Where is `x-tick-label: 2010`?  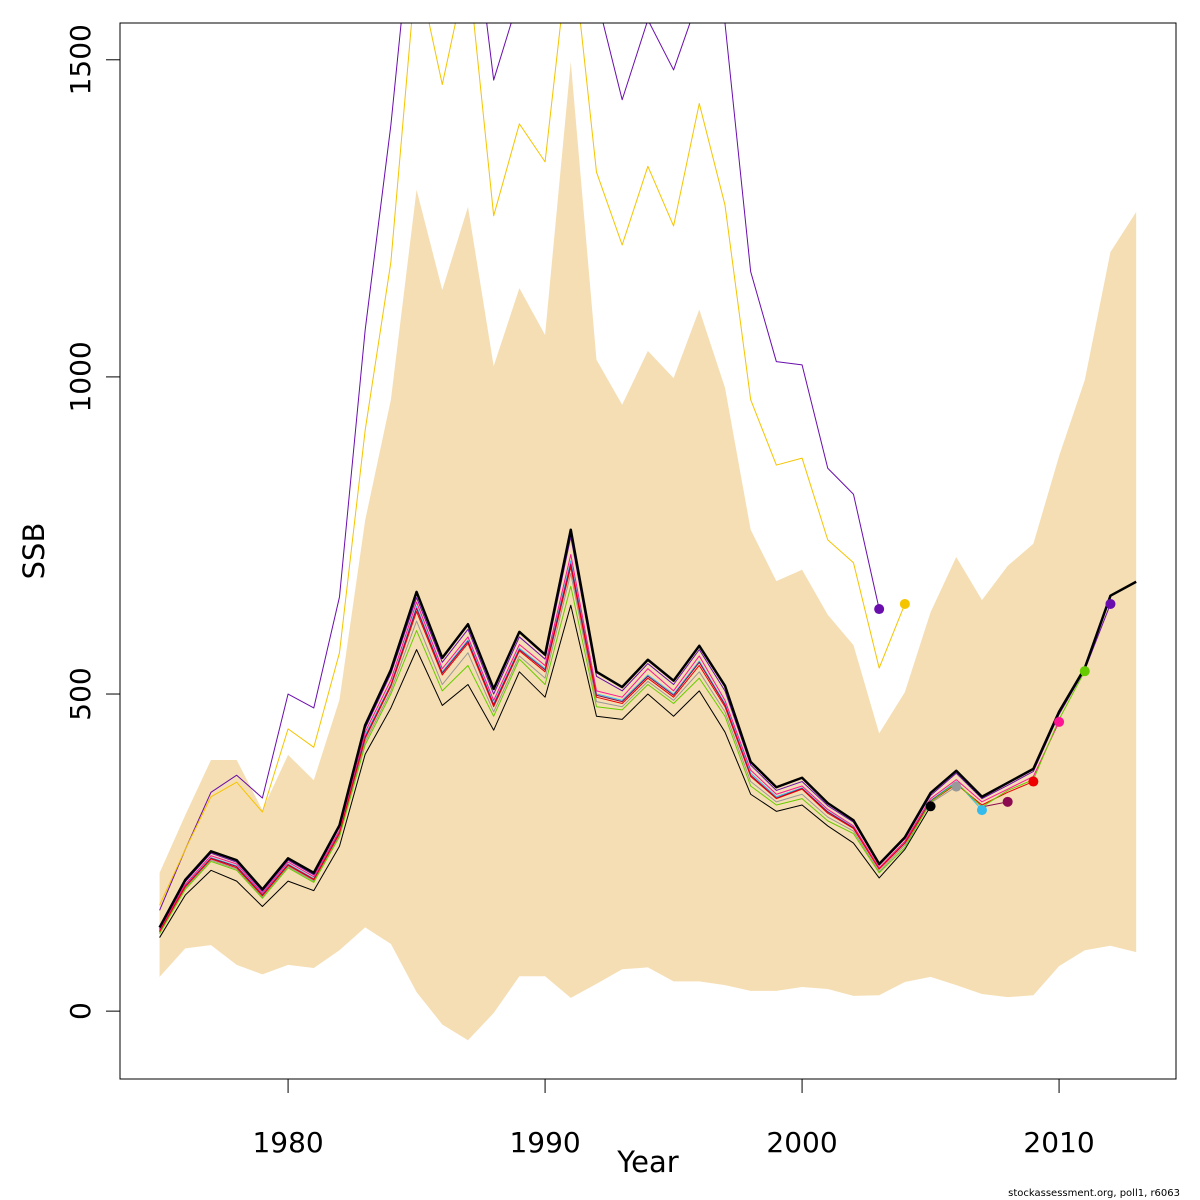
x-tick-label: 2010 is located at coordinates (1058, 1142).